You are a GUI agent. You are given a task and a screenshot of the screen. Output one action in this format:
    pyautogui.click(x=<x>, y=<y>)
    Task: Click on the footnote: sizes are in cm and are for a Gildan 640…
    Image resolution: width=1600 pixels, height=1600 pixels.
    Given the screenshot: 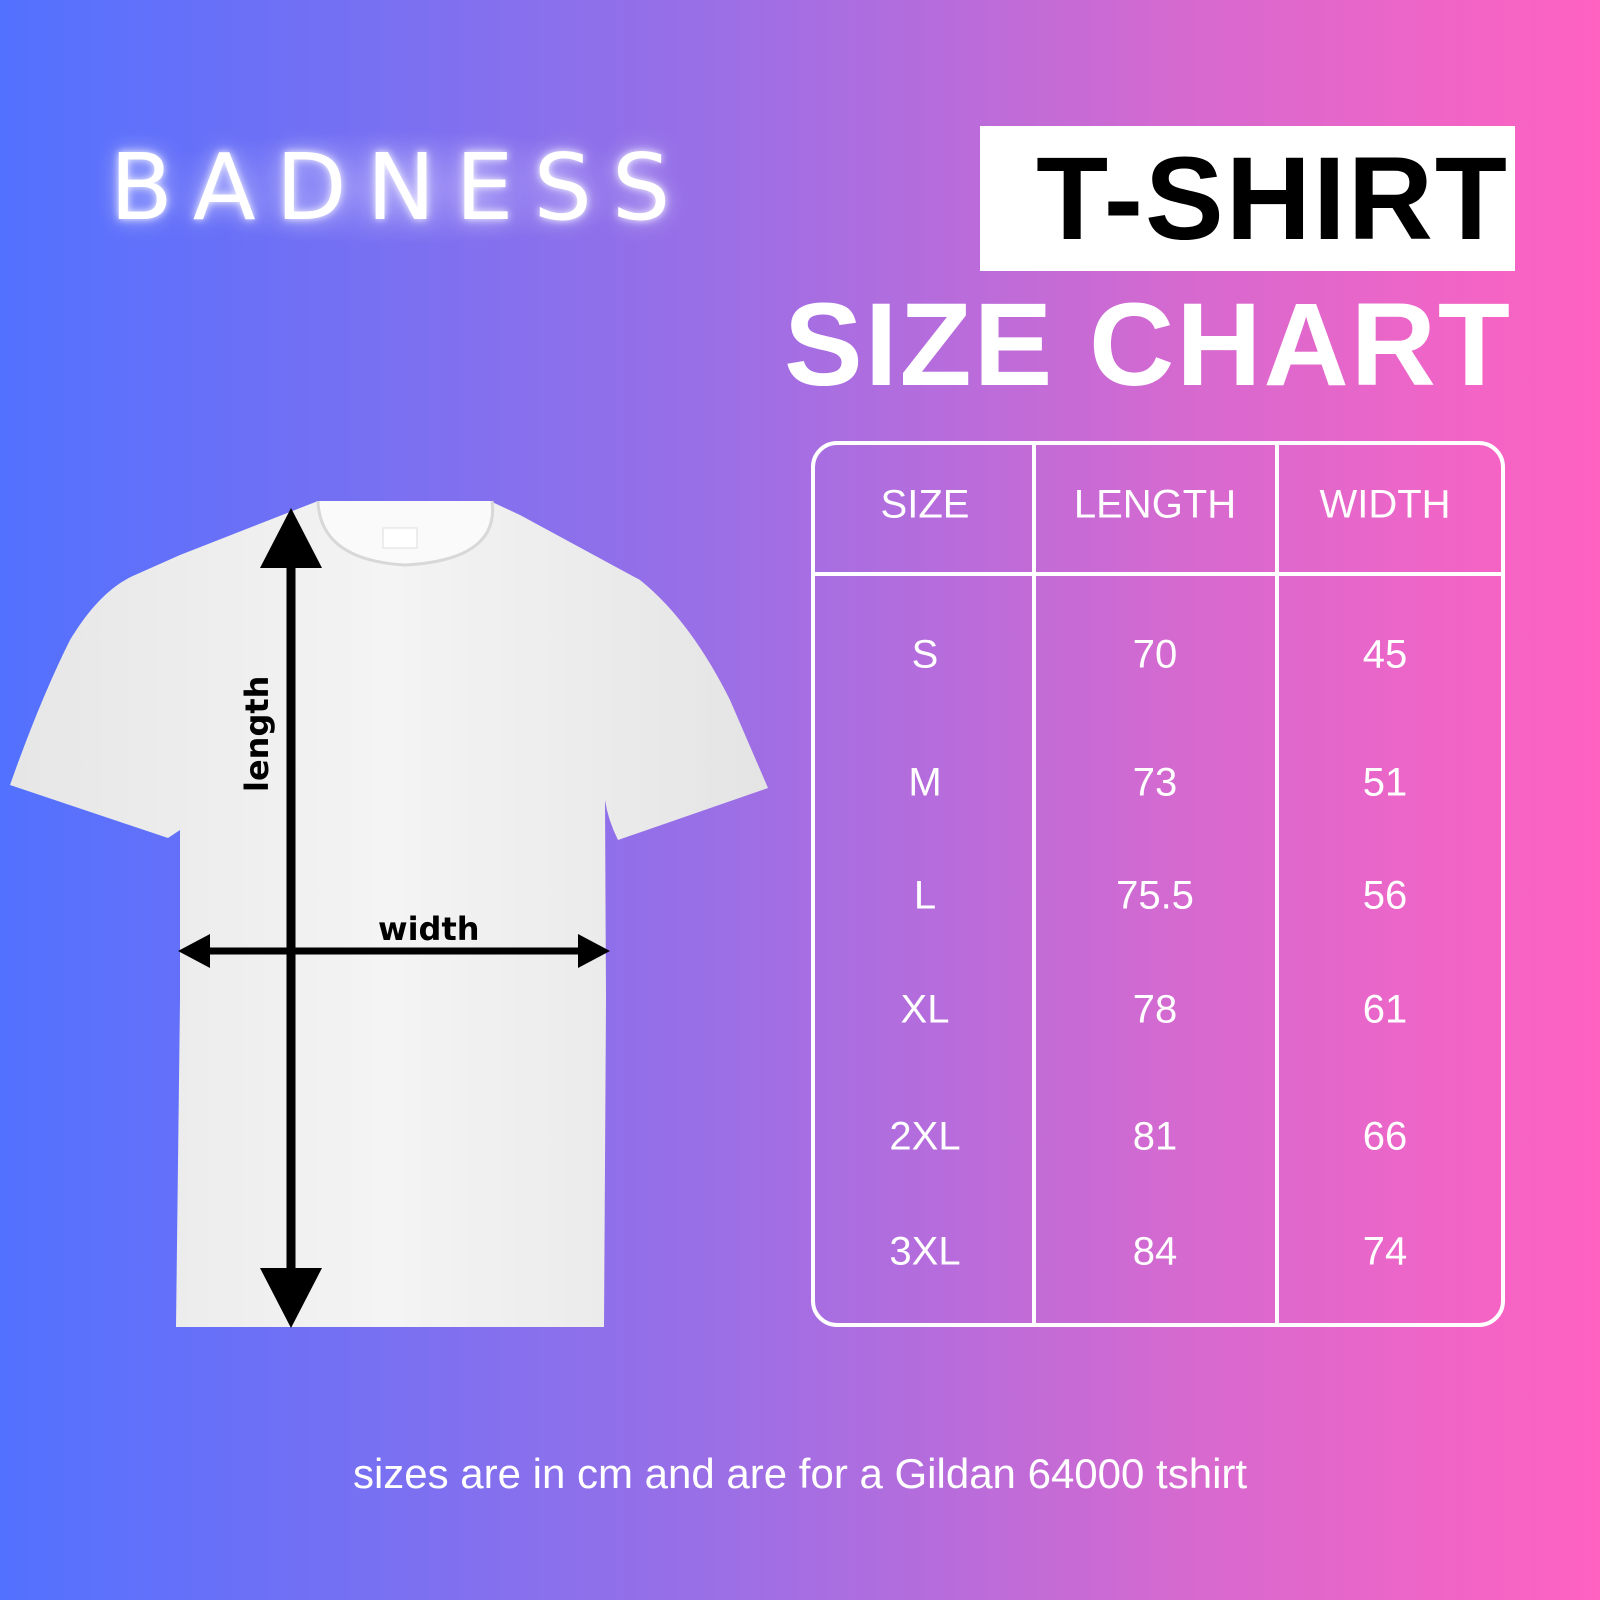 What is the action you would take?
    pyautogui.click(x=800, y=1473)
    